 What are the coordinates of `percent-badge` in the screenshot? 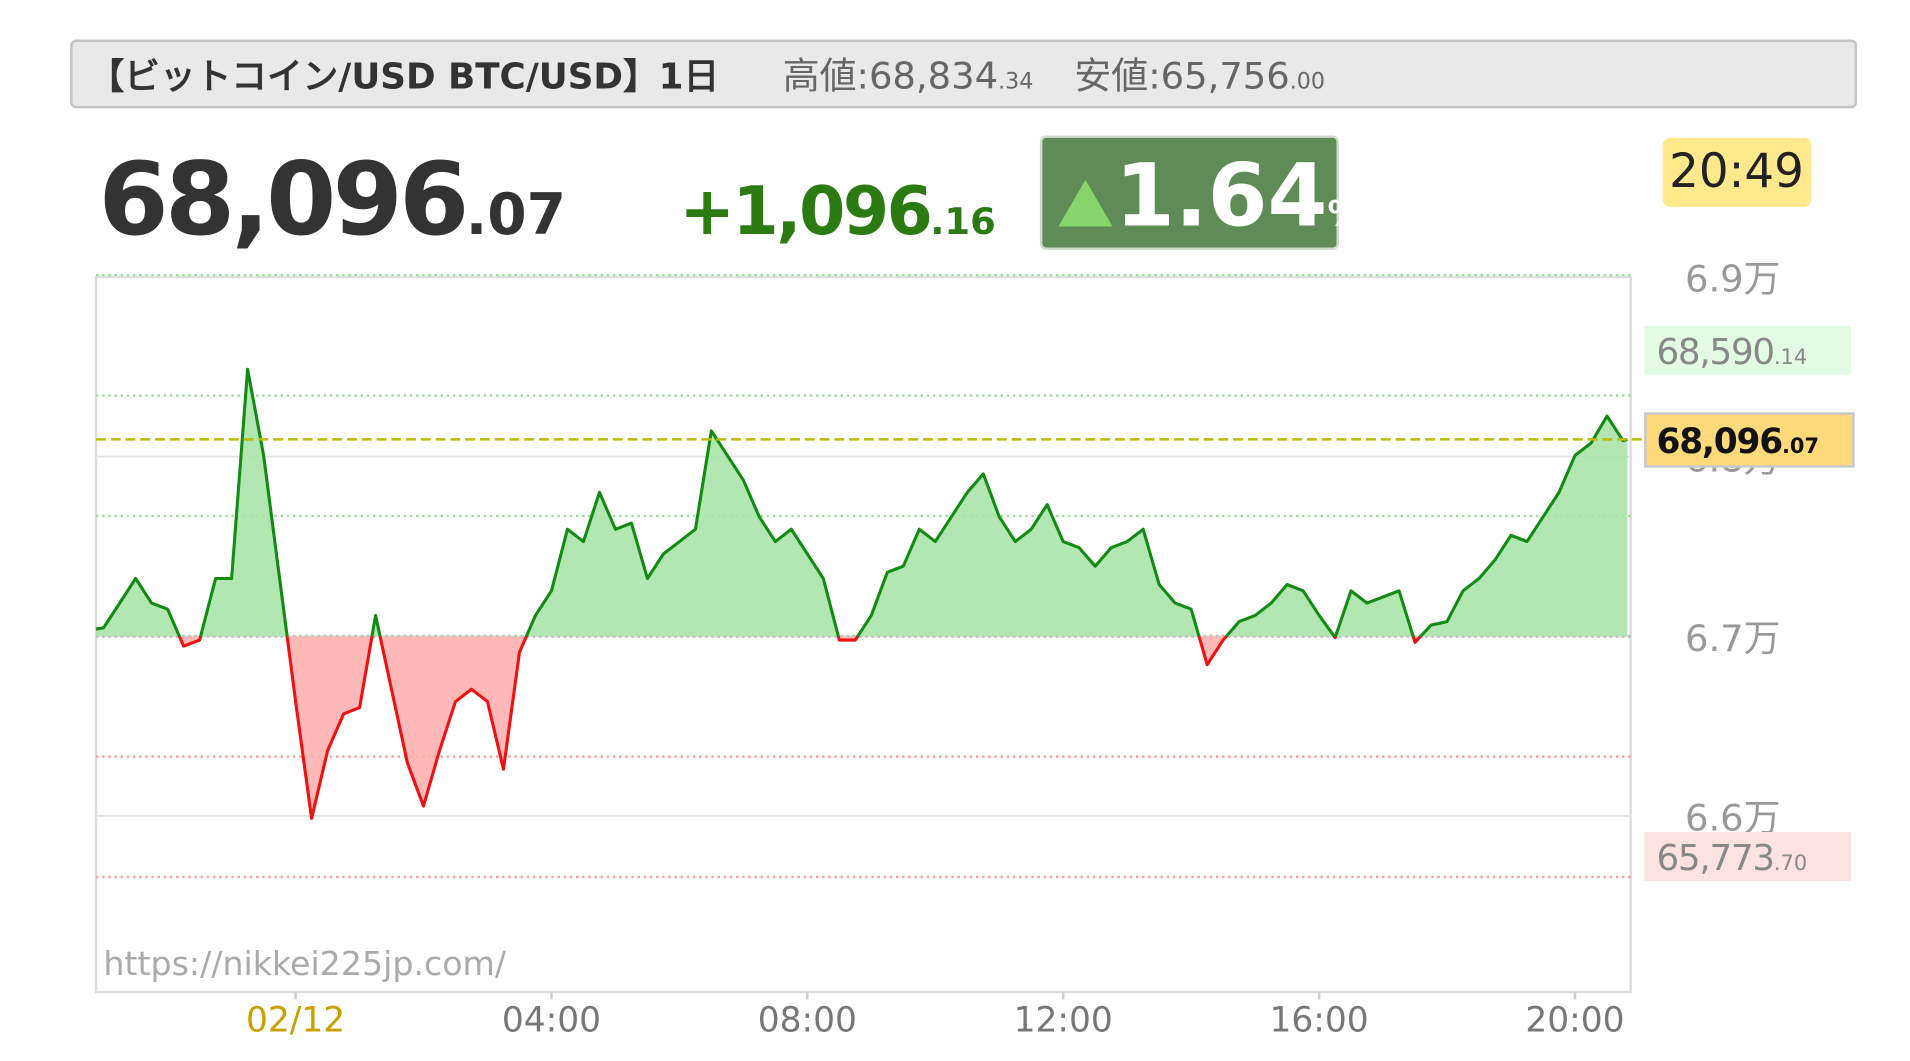 It's located at (1189, 192).